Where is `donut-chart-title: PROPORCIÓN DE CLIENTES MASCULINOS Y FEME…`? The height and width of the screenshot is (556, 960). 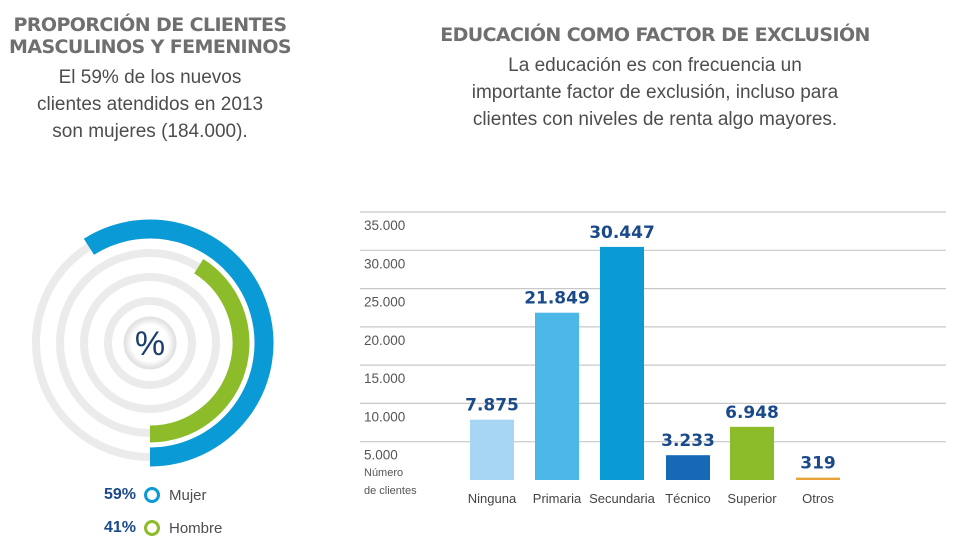 donut-chart-title: PROPORCIÓN DE CLIENTES MASCULINOS Y FEME… is located at coordinates (150, 36).